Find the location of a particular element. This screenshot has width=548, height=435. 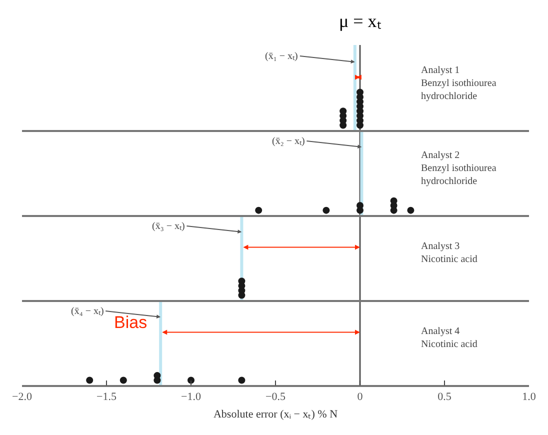

x-axis-title: Absolute error (xᵢ − xₜ) % N is located at coordinates (275, 414).